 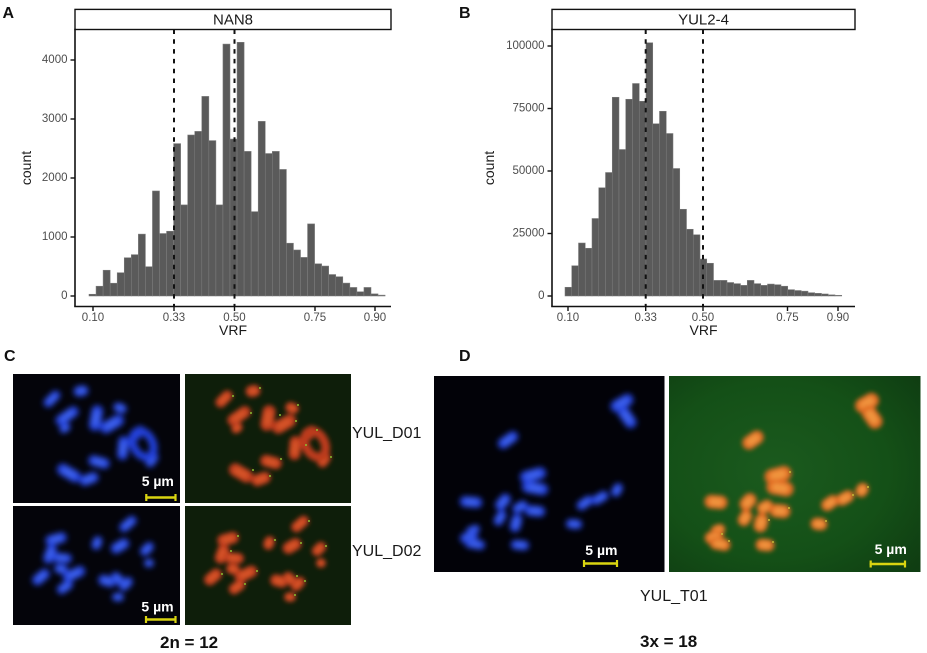 What do you see at coordinates (703, 19) in the screenshot?
I see `svg-text: YUL2-4` at bounding box center [703, 19].